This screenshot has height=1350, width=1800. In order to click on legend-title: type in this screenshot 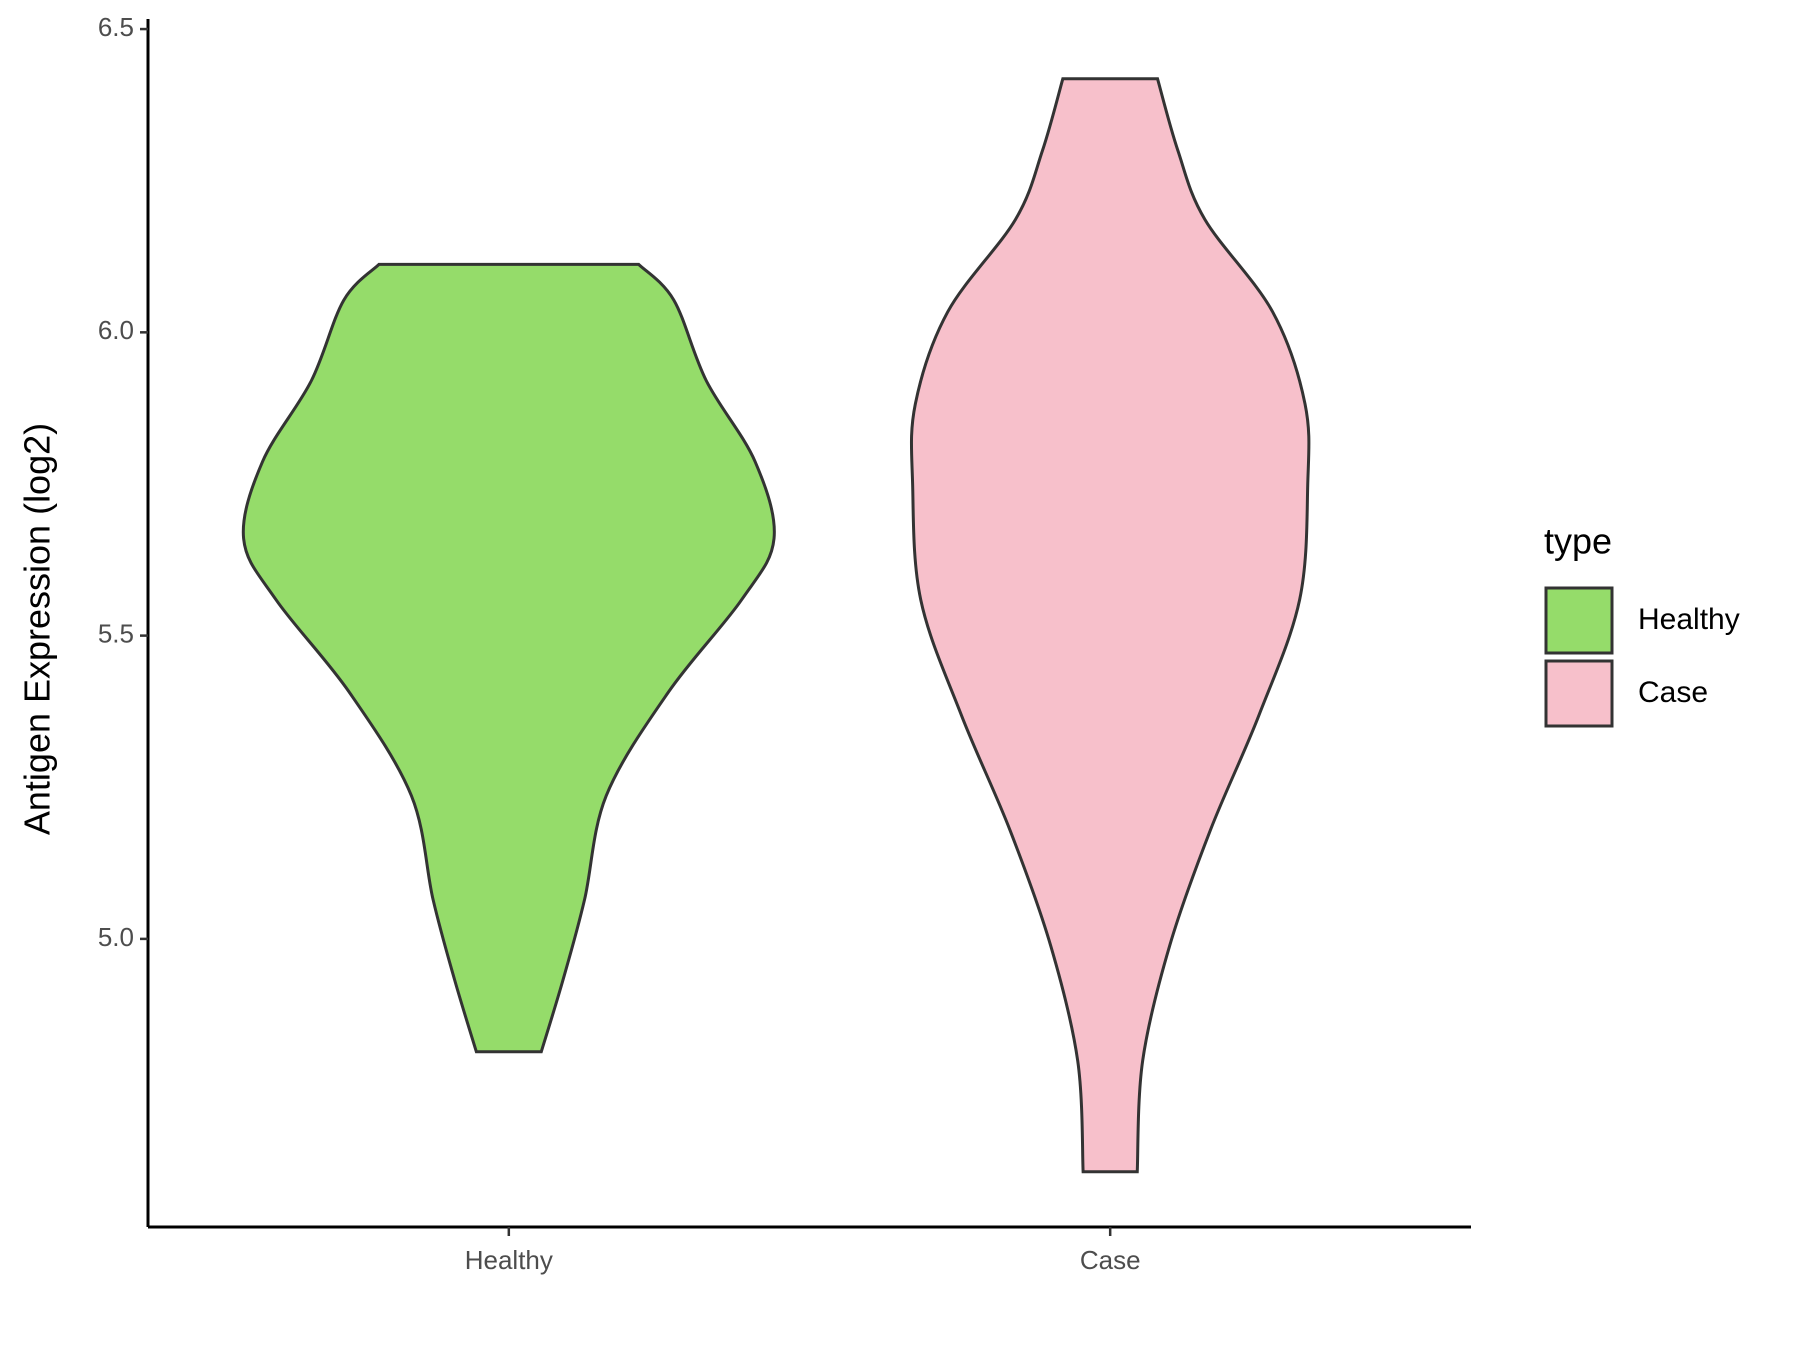, I will do `click(1578, 541)`.